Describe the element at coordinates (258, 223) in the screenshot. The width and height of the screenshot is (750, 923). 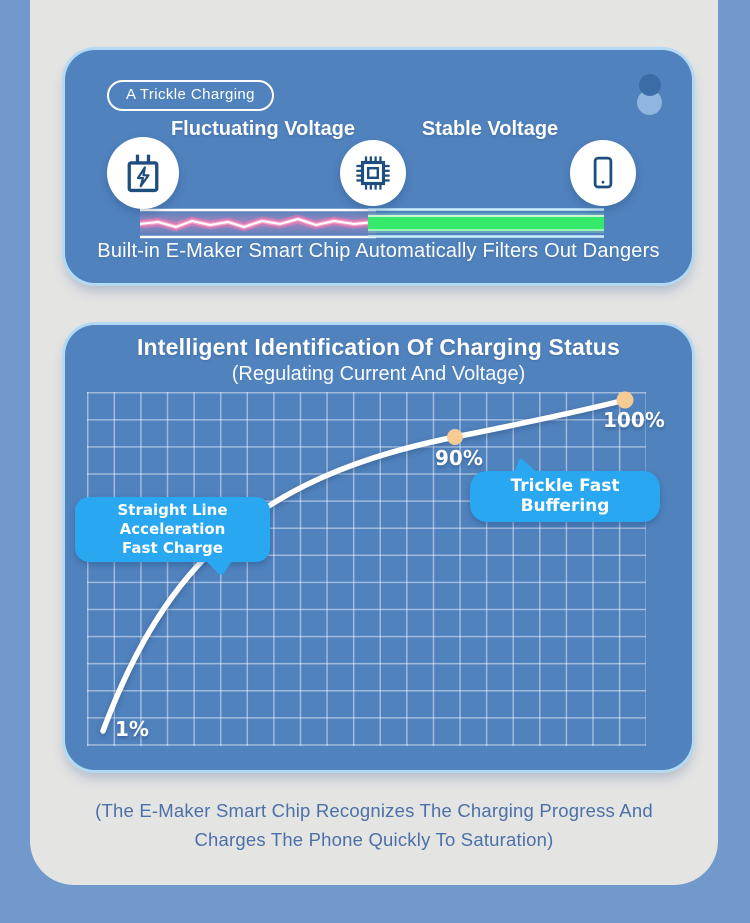
I see `fluctuating-current-graphic` at that location.